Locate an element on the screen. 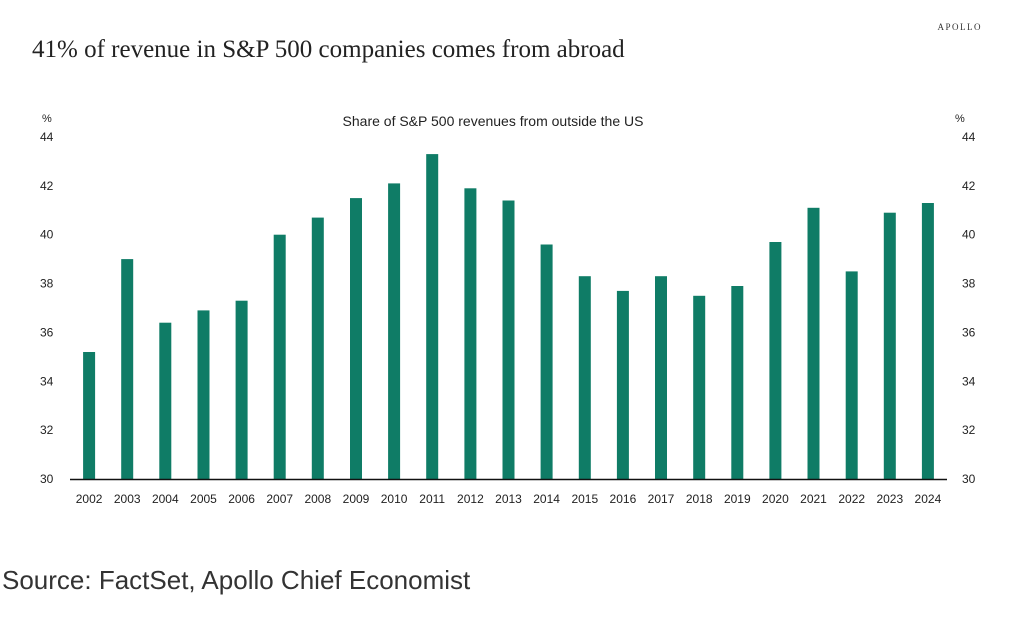  x-tick-label: 2007 is located at coordinates (279, 499).